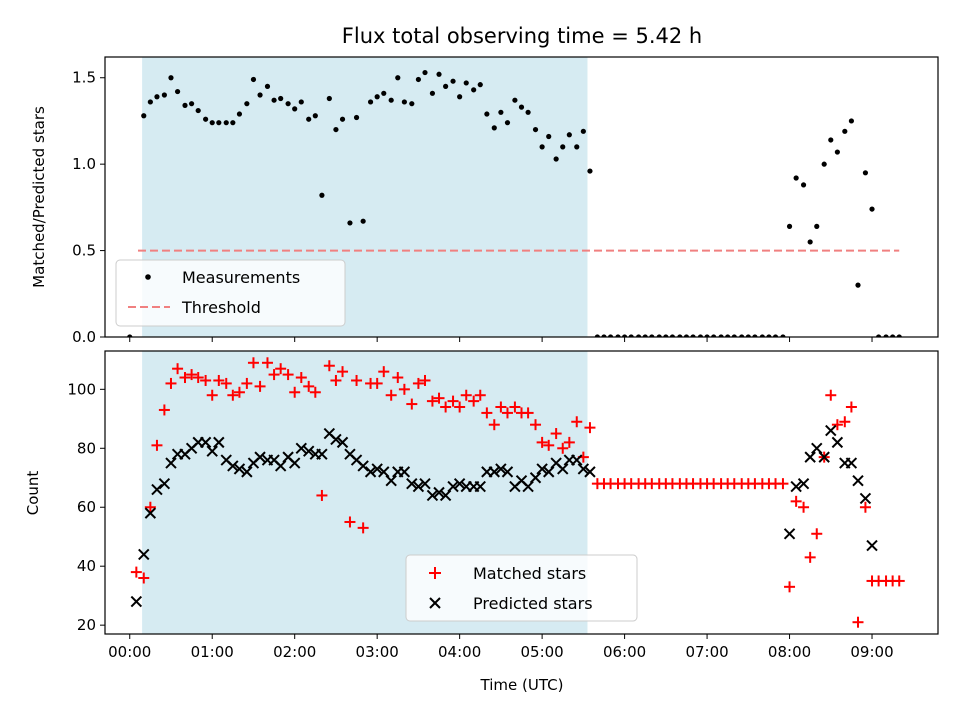  Describe the element at coordinates (533, 603) in the screenshot. I see `legend-predicted-label: Predicted stars` at that location.